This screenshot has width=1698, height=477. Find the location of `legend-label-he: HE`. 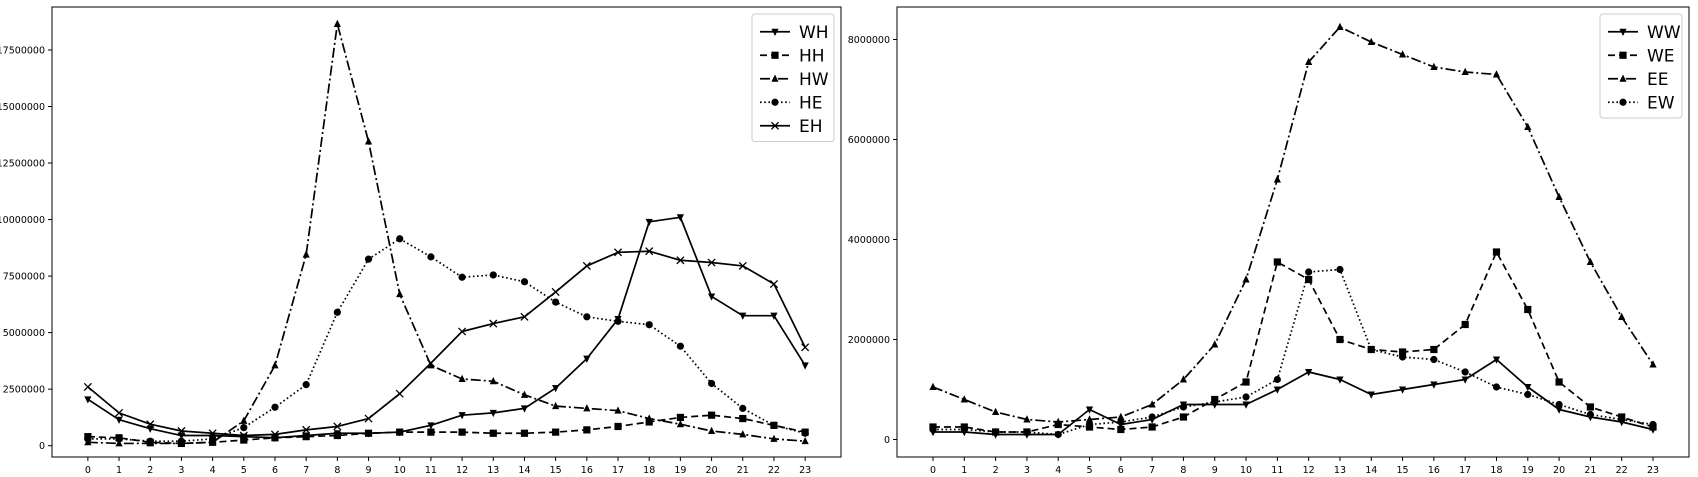

legend-label-he: HE is located at coordinates (811, 103).